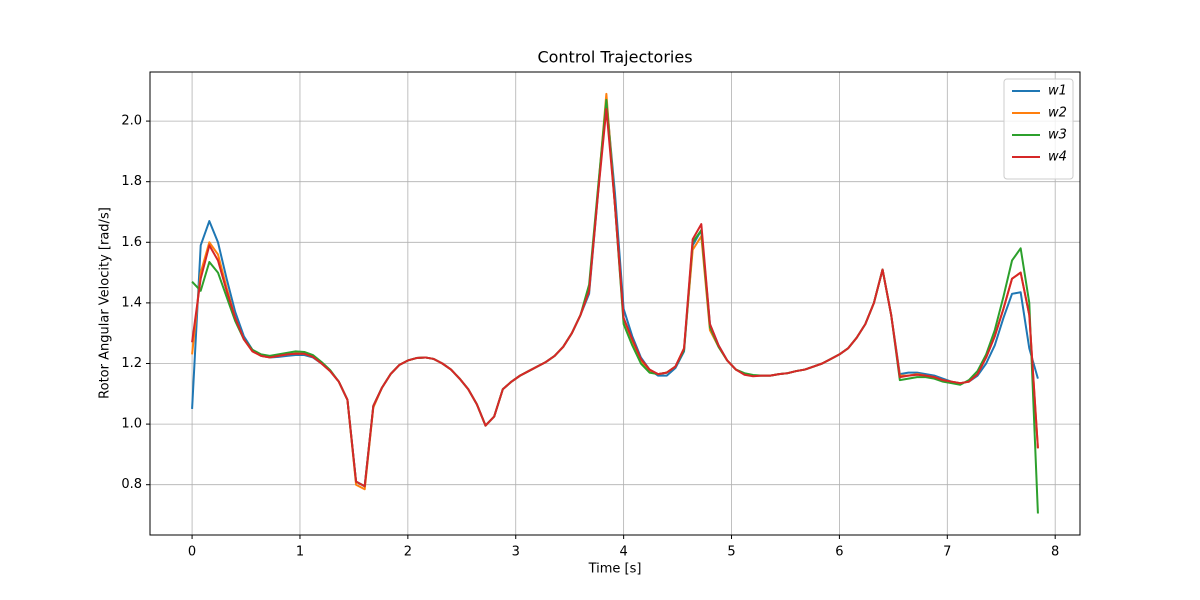  I want to click on x-tick-label: 0, so click(192, 552).